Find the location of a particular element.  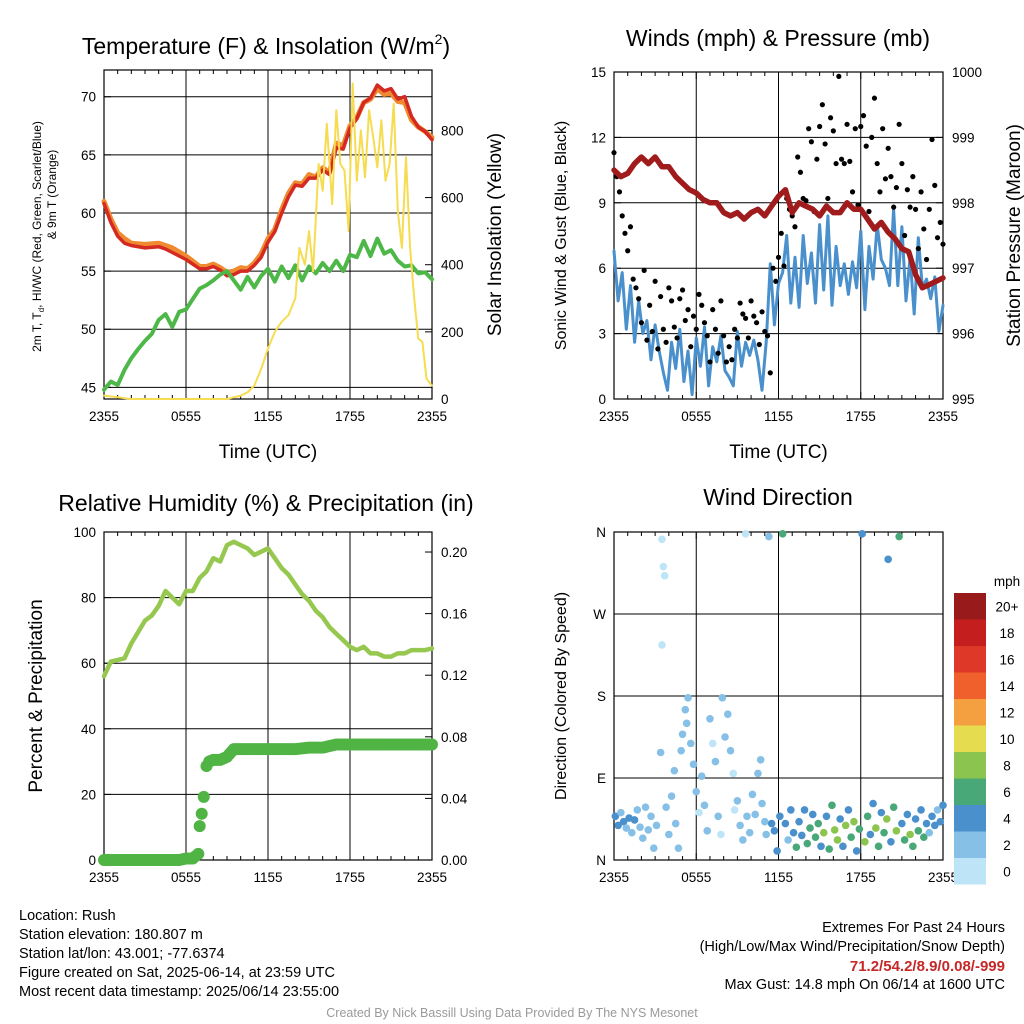

y-tick-label: 40 is located at coordinates (88, 729).